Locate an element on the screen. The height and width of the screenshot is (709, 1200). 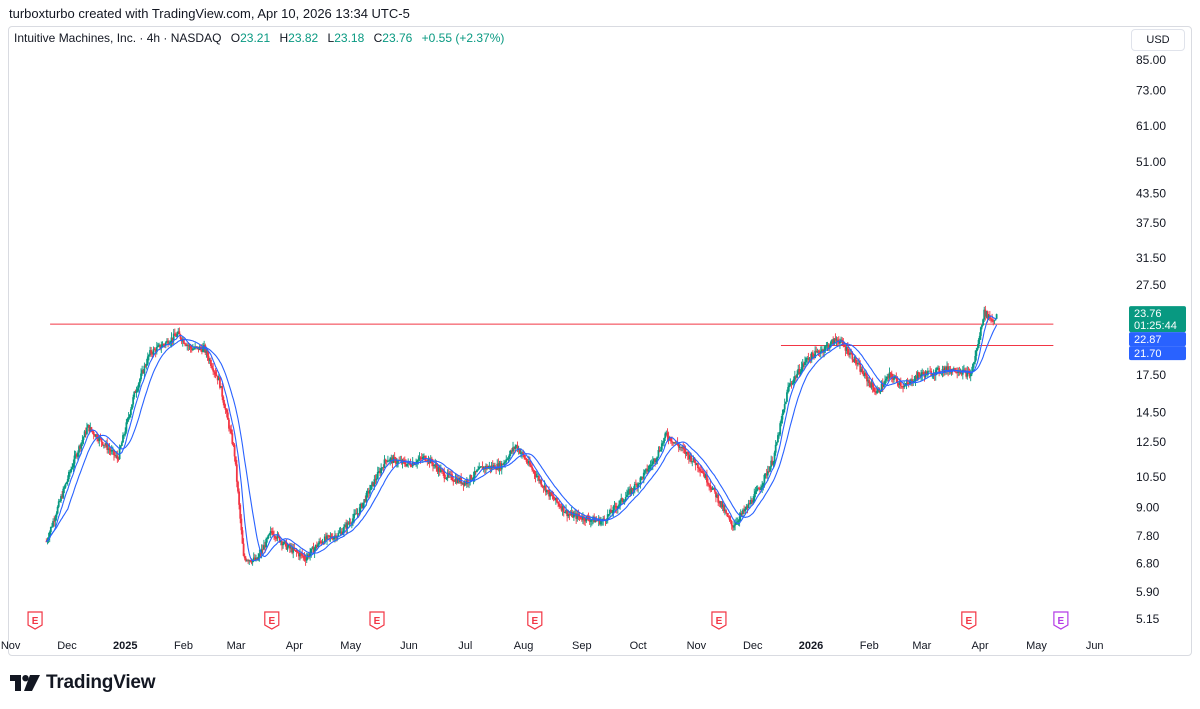
y-tick-label: 5.15 is located at coordinates (1148, 619).